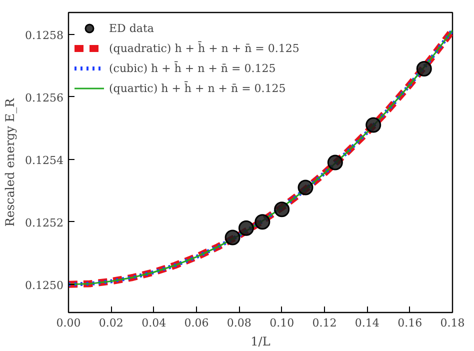 Image resolution: width=474 pixels, height=351 pixels. I want to click on legend-label: (cubic) h + h̄ + n + n̄ = 0.125, so click(192, 68).